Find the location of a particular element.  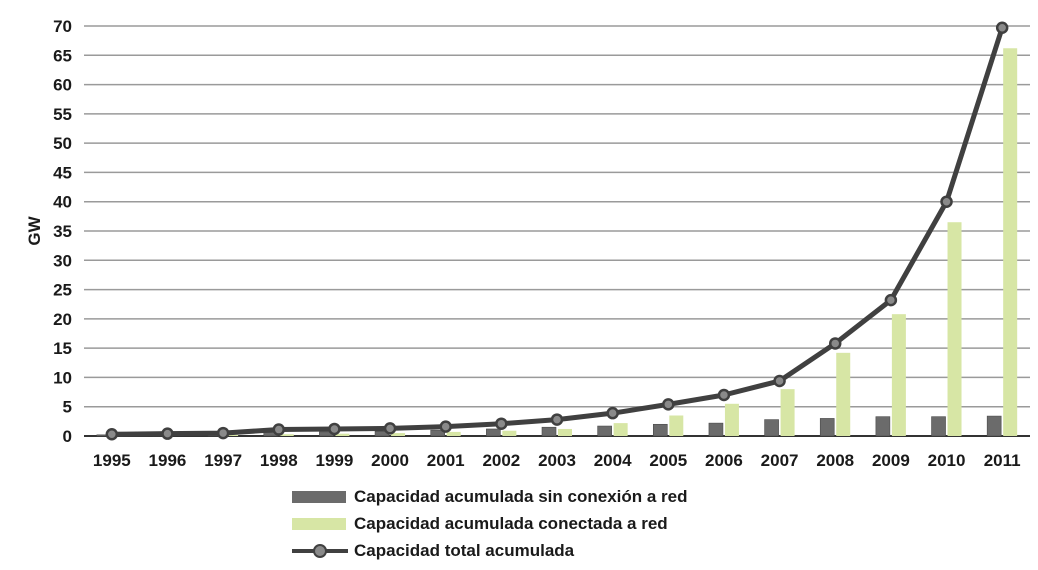

legend-item-total: Capacidad total acumulada is located at coordinates (490, 550).